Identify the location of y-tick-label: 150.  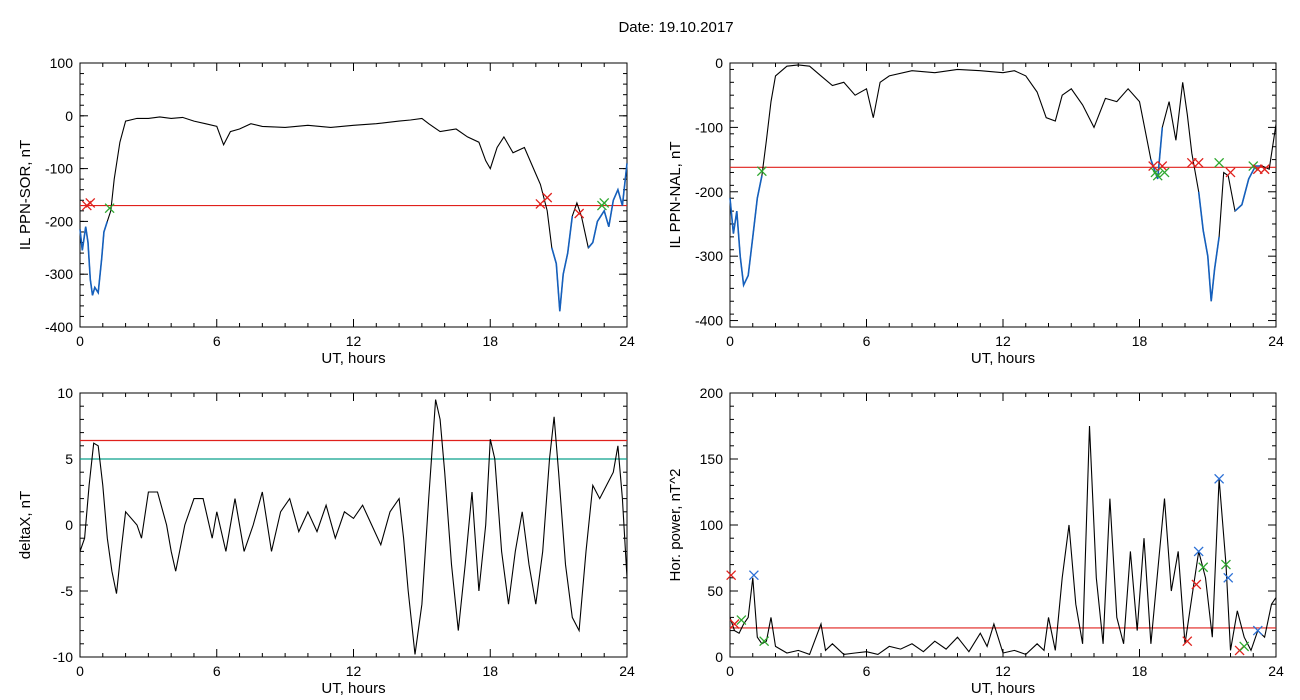
(712, 459).